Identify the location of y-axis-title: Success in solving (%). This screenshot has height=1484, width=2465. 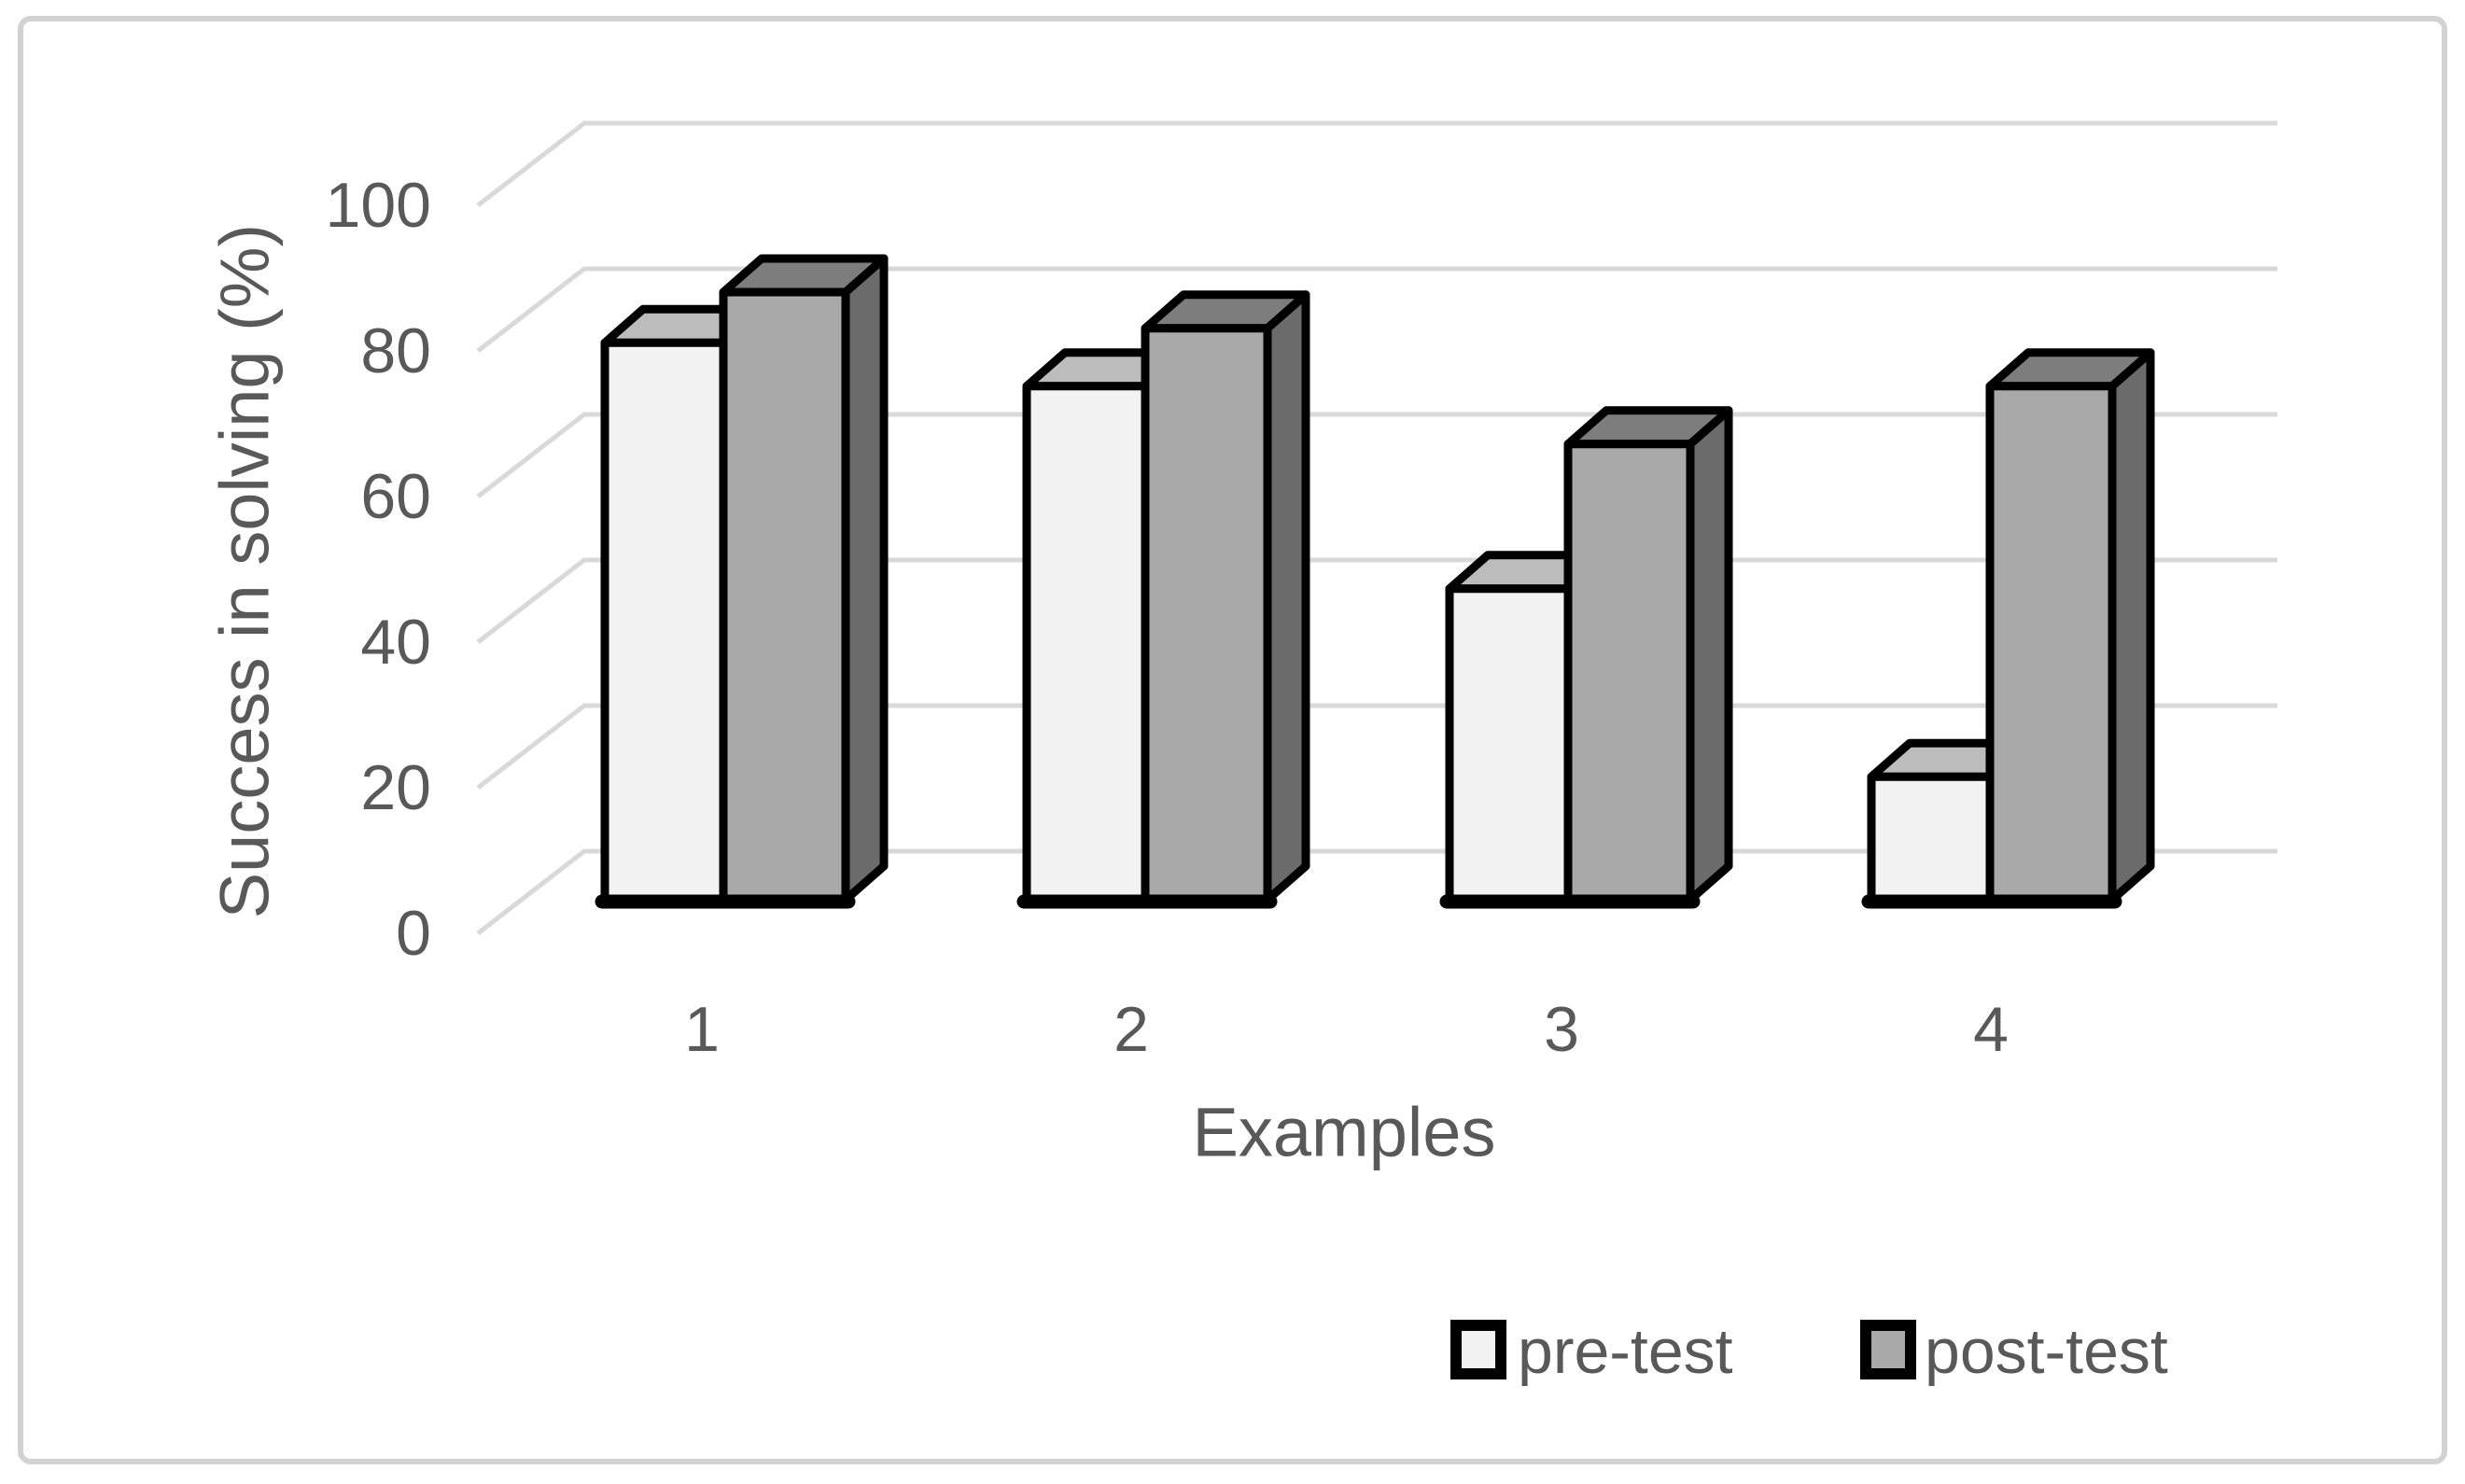
(245, 571).